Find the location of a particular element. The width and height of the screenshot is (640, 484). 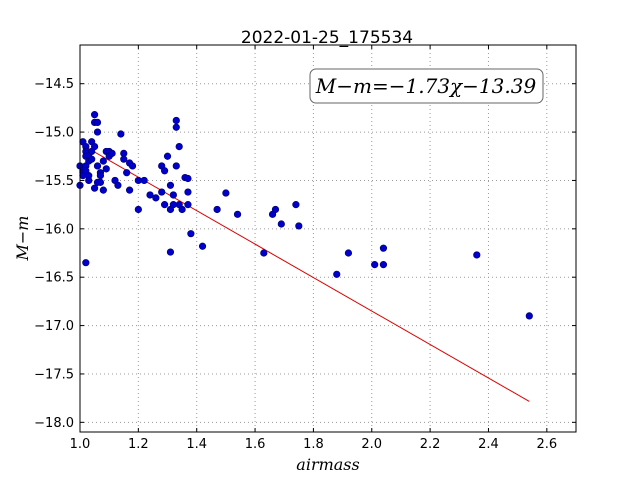

x-axis-label: airmass is located at coordinates (327, 464).